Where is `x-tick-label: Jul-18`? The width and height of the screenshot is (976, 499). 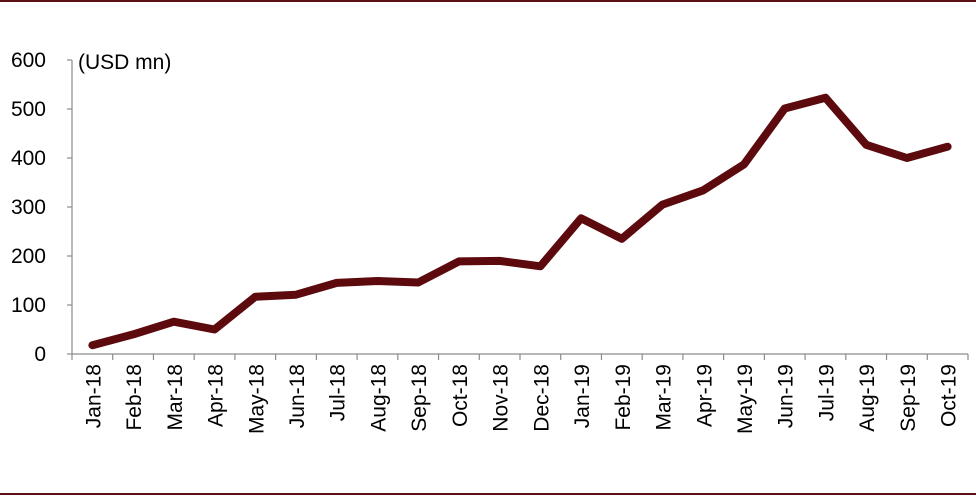 x-tick-label: Jul-18 is located at coordinates (338, 392).